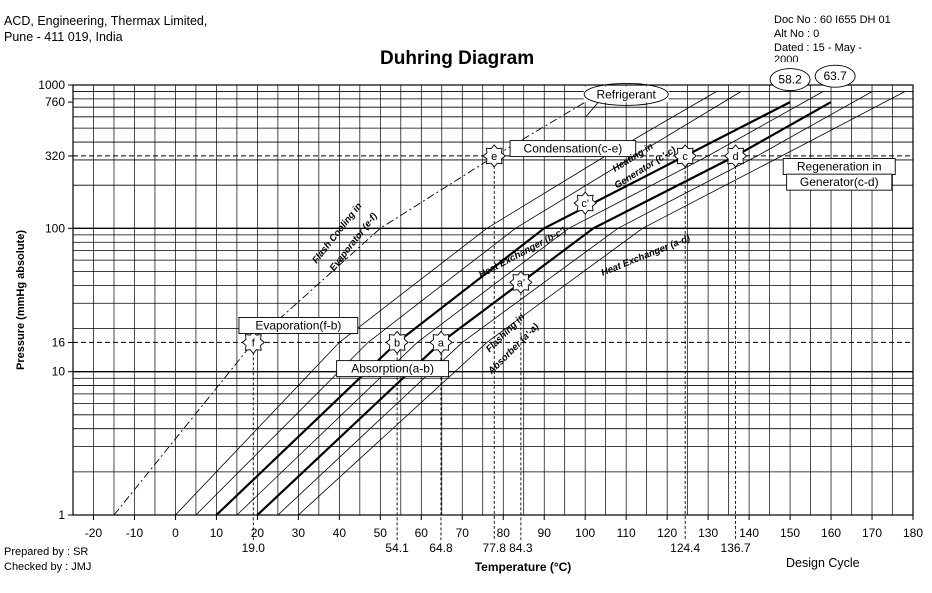  I want to click on x-marker-label: 84.3, so click(521, 548).